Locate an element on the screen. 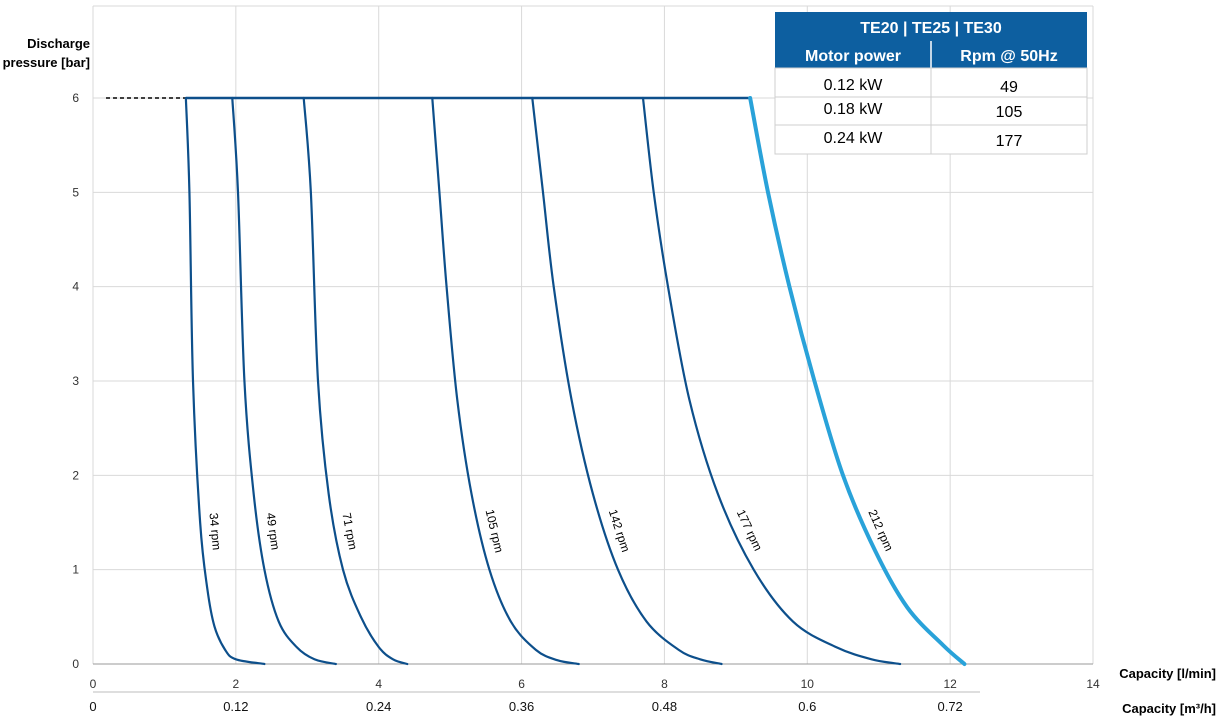  curve-label: 212 rpm is located at coordinates (880, 530).